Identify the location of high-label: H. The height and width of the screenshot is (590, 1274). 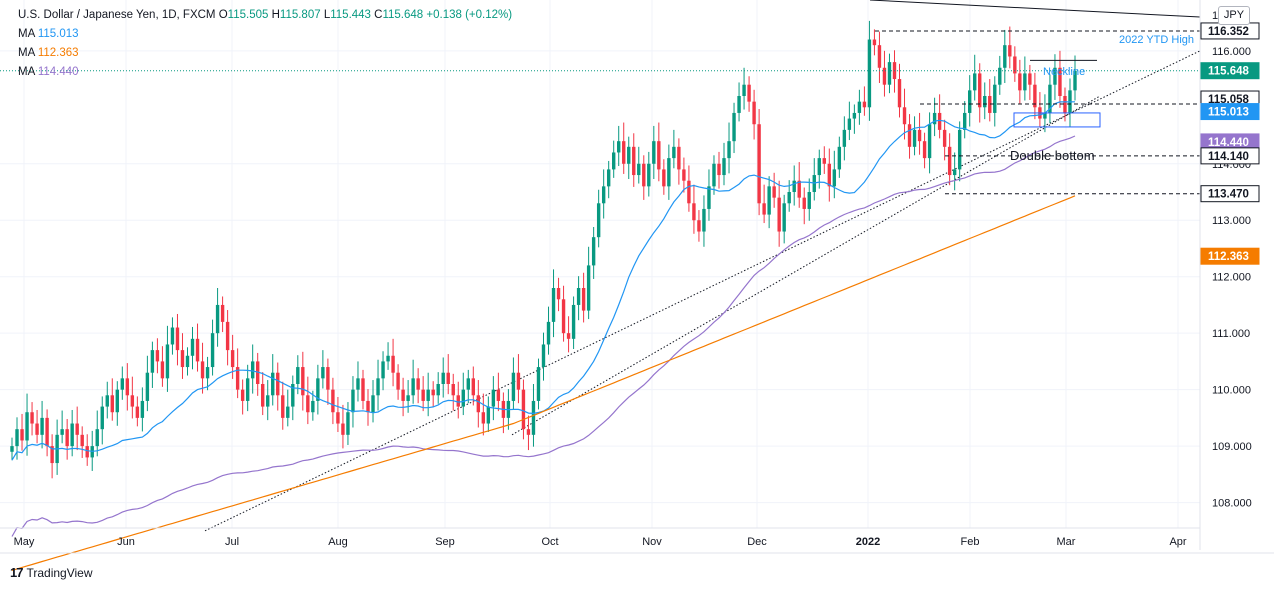
(275, 15).